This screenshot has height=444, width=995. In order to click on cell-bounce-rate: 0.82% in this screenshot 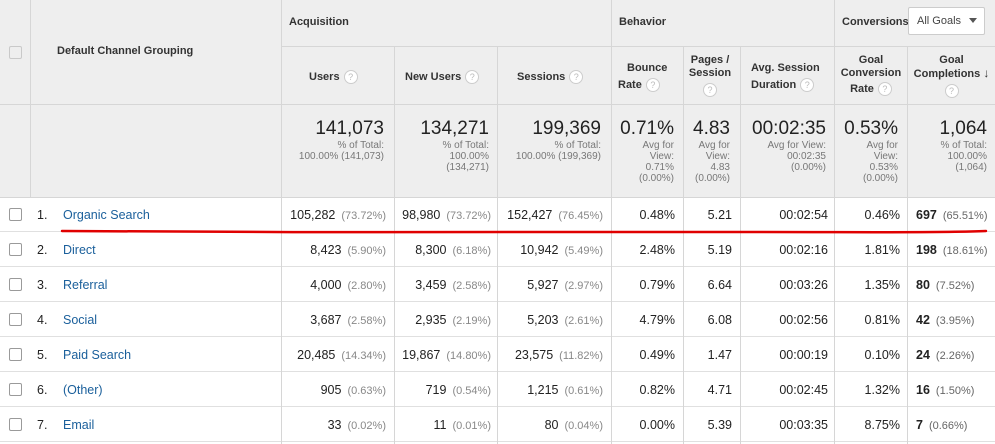, I will do `click(657, 390)`.